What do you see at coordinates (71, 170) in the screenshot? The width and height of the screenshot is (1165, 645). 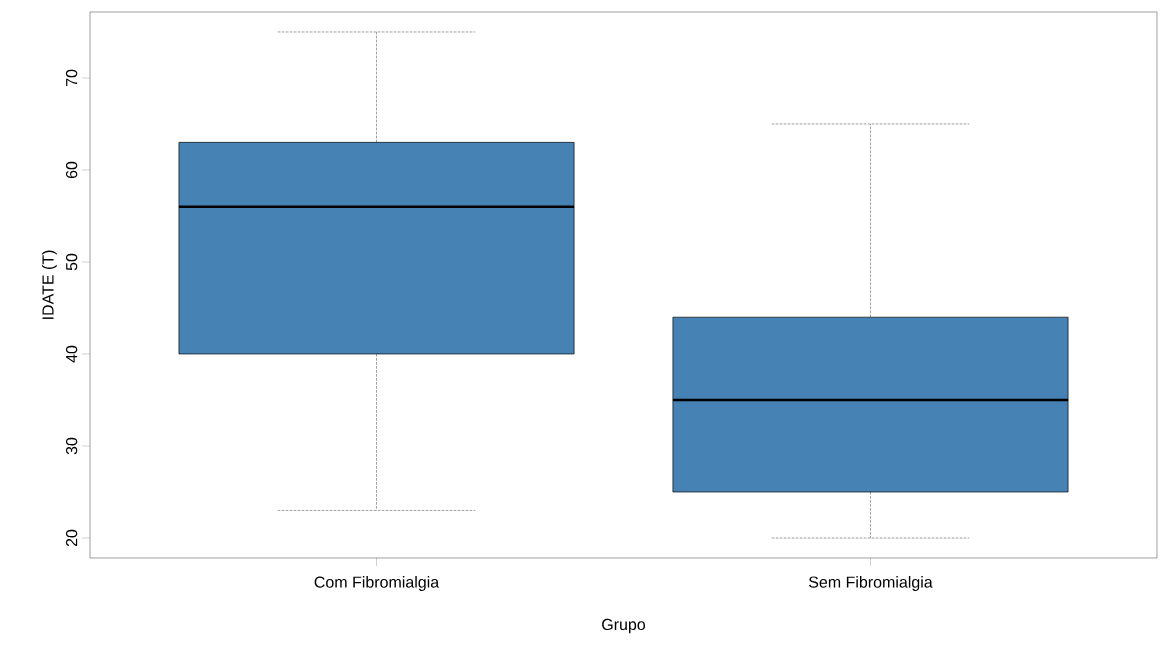 I see `y-tick-label: 60` at bounding box center [71, 170].